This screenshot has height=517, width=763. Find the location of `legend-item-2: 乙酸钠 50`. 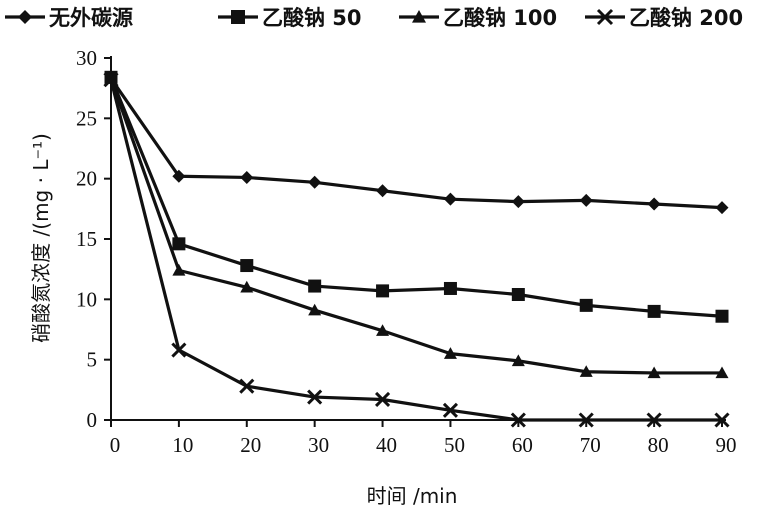

legend-item-2: 乙酸钠 50 is located at coordinates (290, 18).